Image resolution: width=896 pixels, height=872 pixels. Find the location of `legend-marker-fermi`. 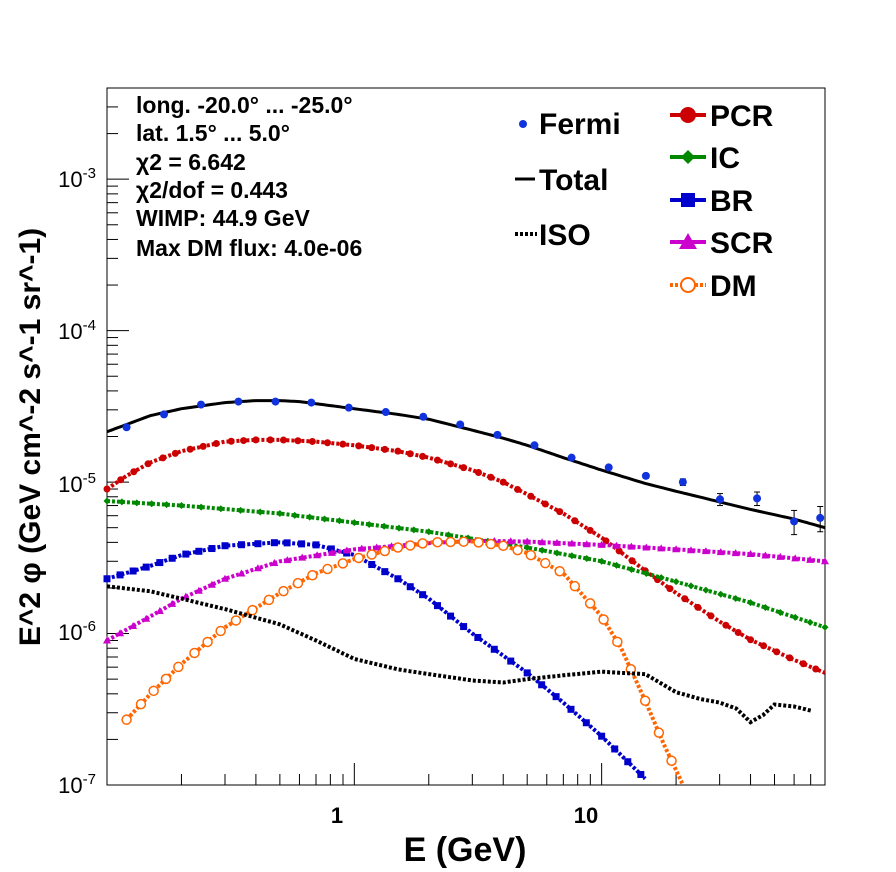

legend-marker-fermi is located at coordinates (523, 124).